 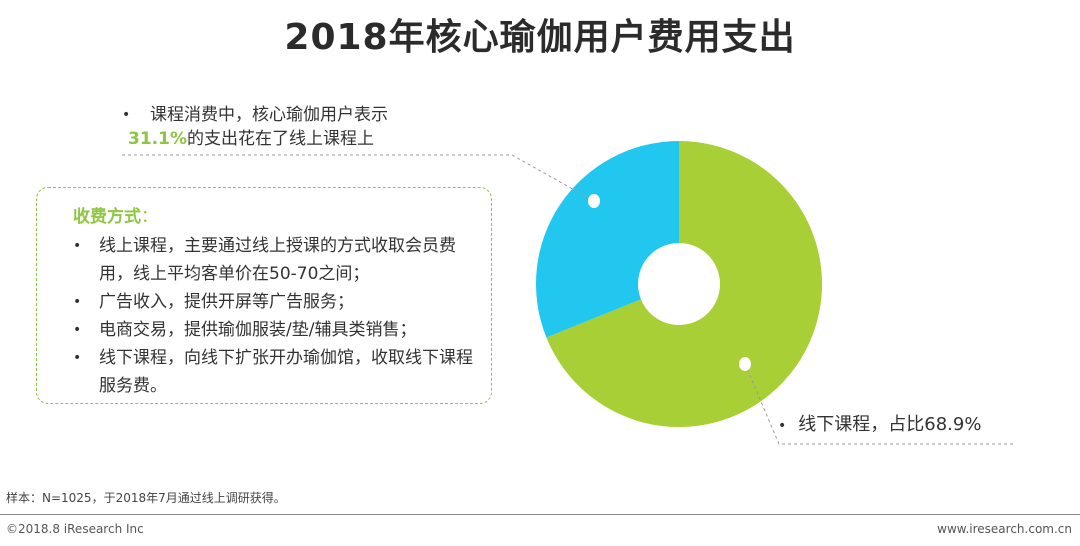 I want to click on online-callout: • 课程消费中，核心瑜伽用户表示 31.1%的支出花在了线上课程上, so click(x=255, y=127).